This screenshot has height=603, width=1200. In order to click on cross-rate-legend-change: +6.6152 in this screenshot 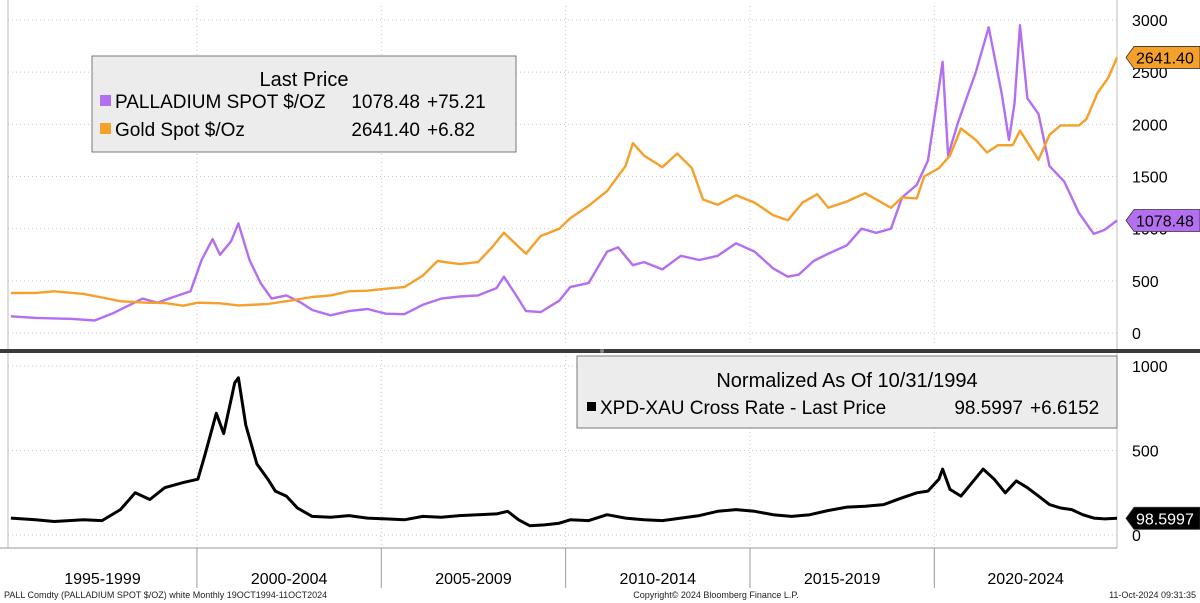, I will do `click(1064, 408)`.